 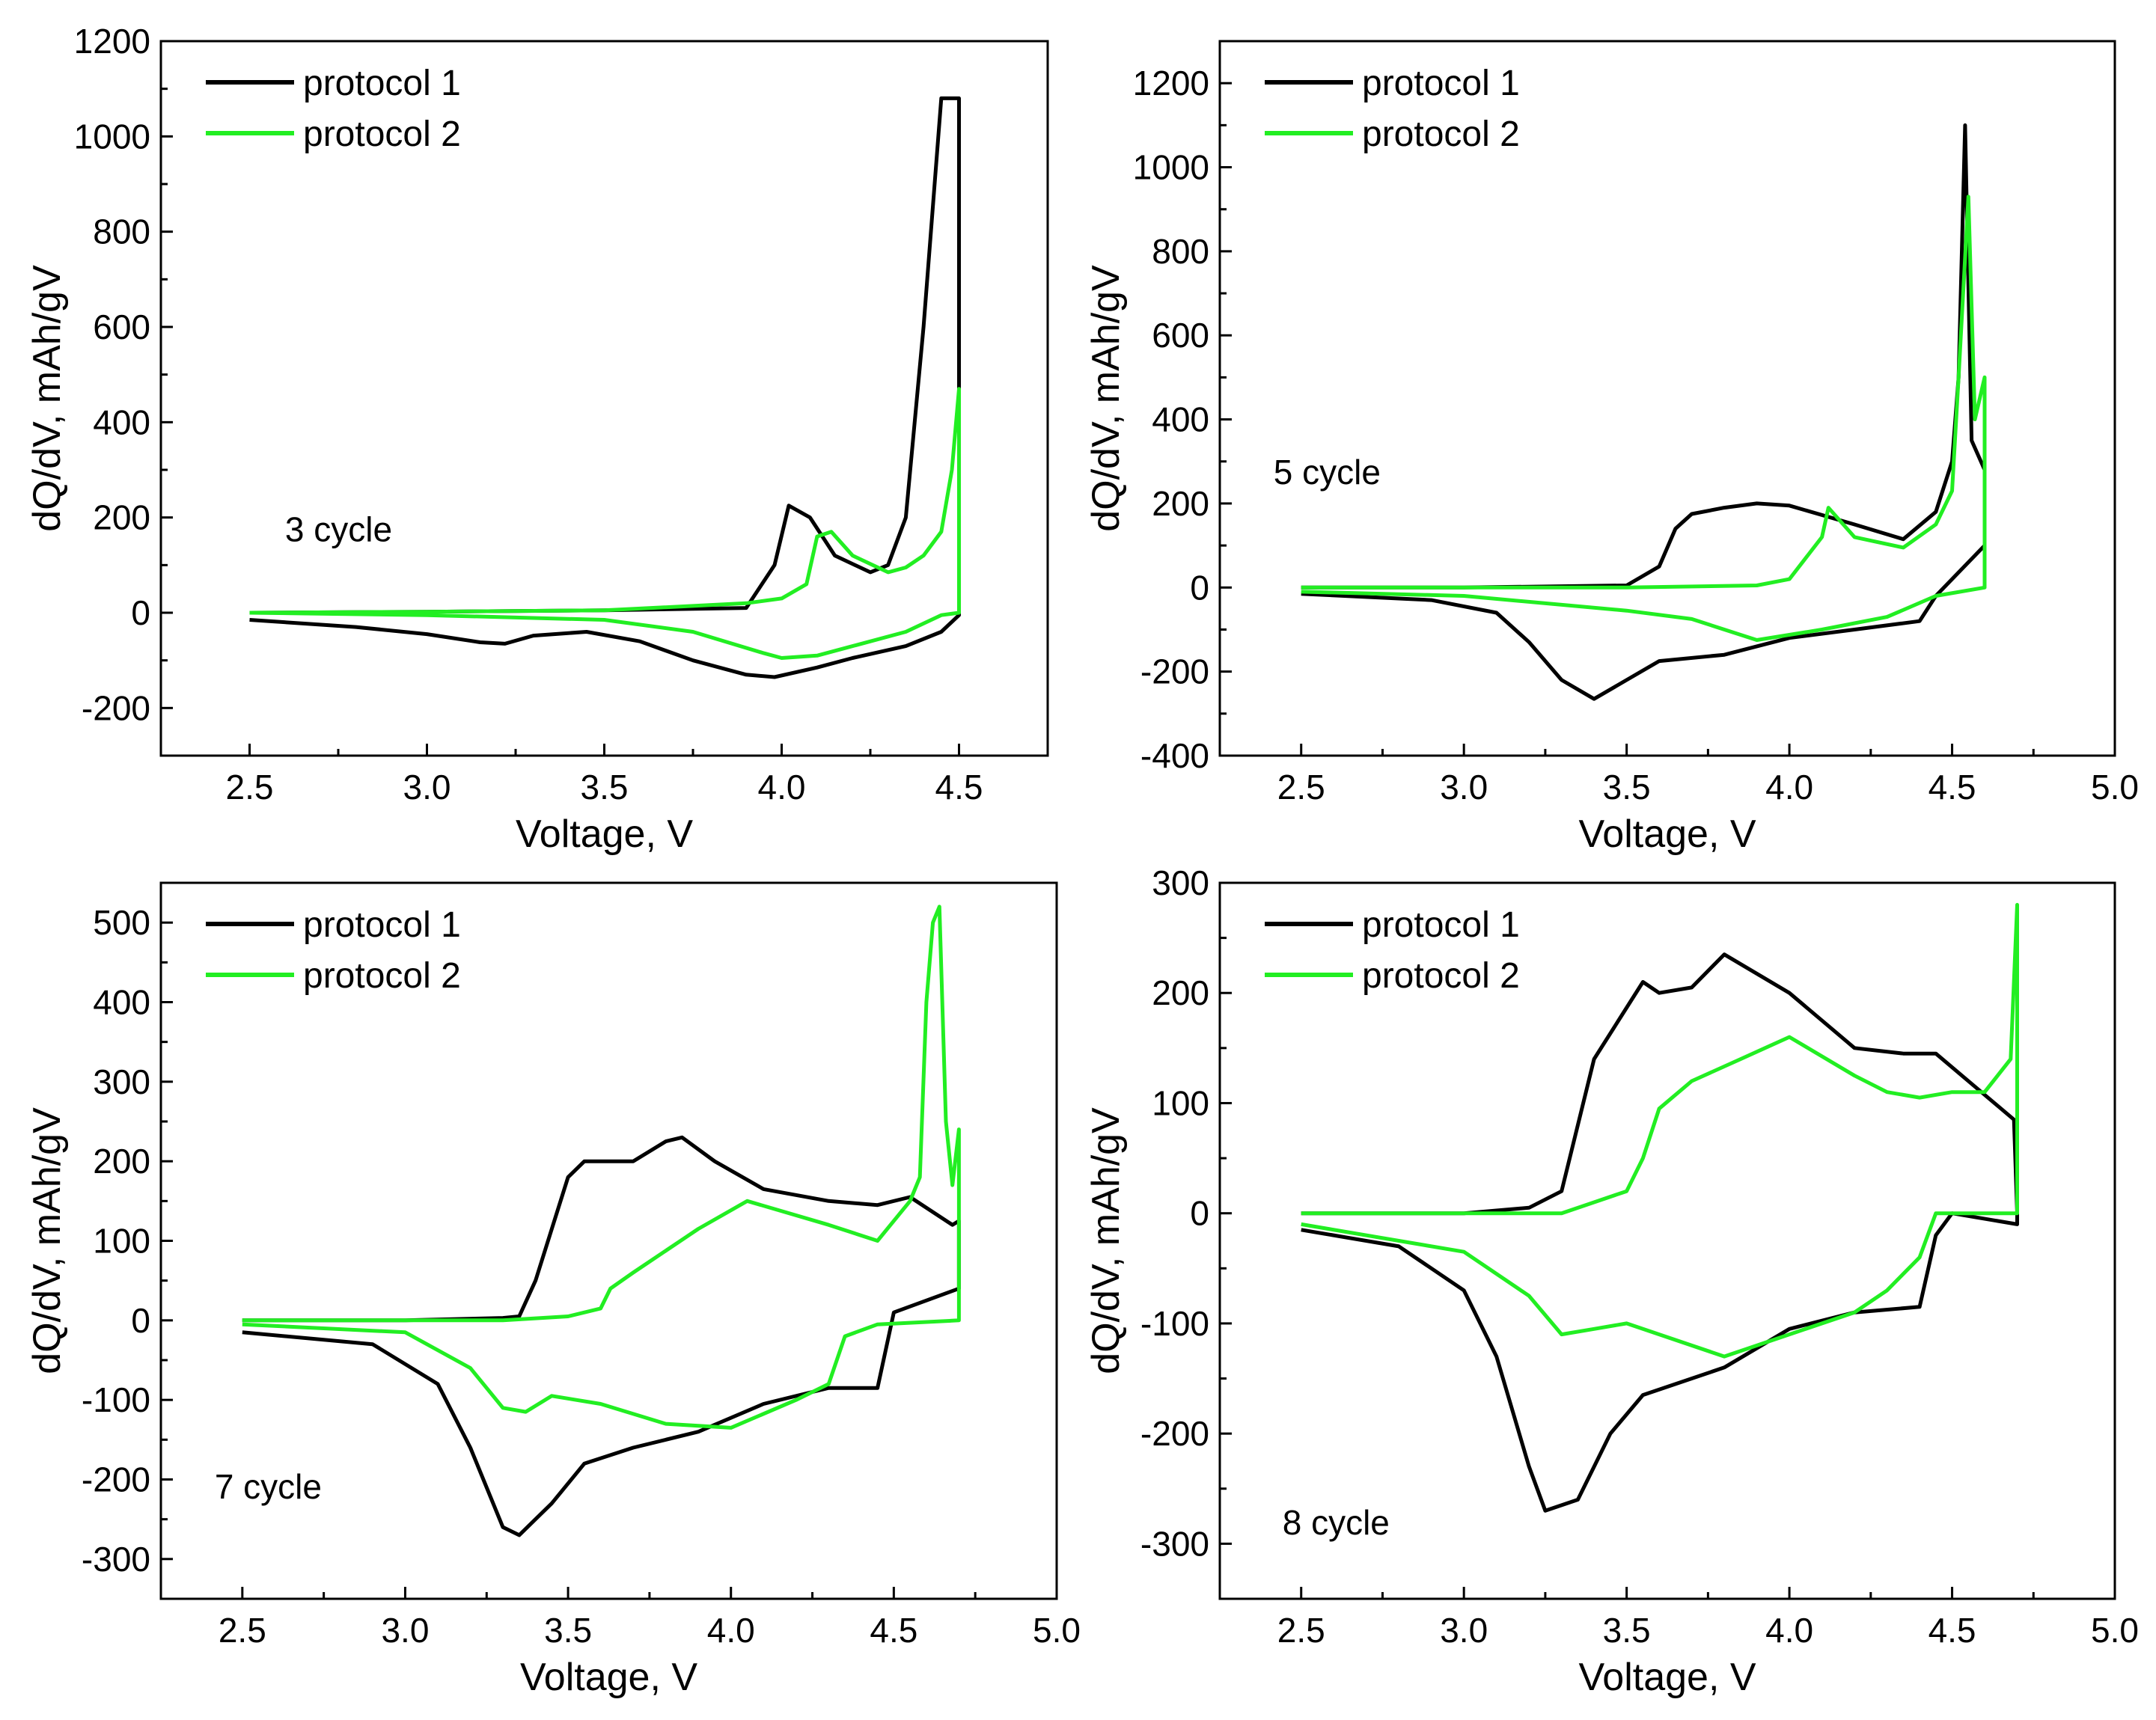 I want to click on cycle-label: 5 cycle, so click(x=1327, y=472).